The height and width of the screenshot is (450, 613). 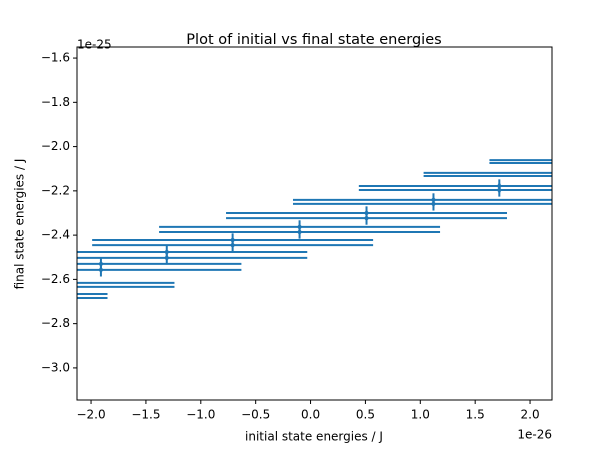 I want to click on x-tick-label: −1.5, so click(x=145, y=415).